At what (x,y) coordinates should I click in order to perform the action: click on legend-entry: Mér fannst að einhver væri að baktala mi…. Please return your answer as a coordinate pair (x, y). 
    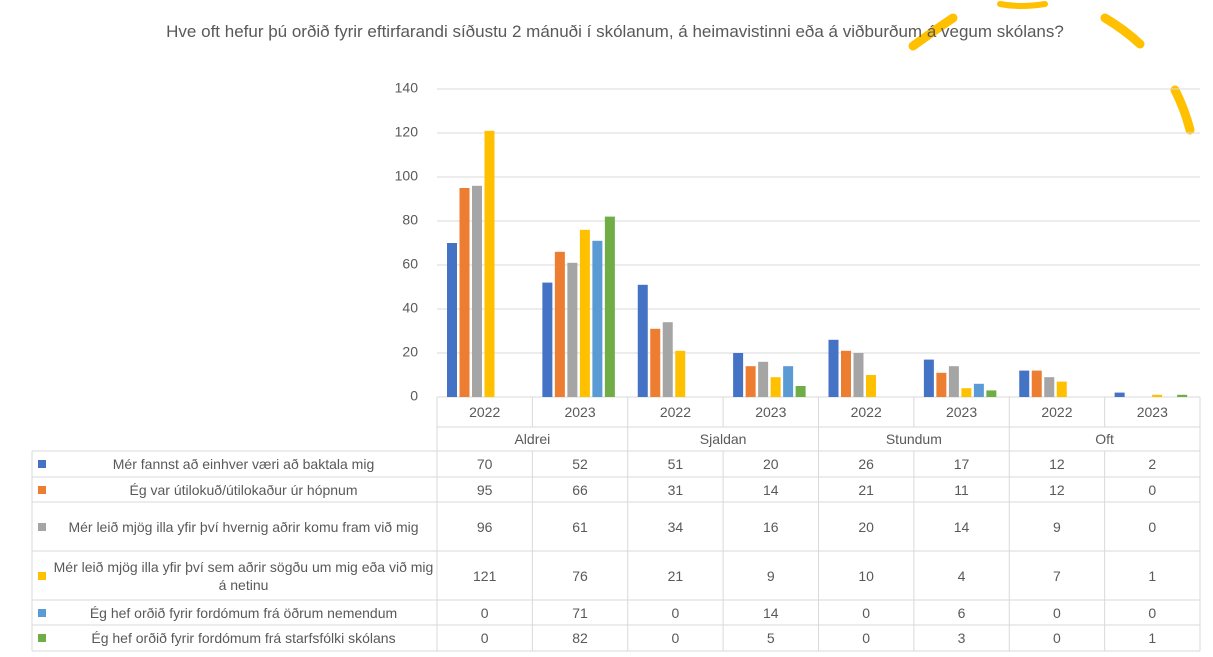
    Looking at the image, I should click on (234, 464).